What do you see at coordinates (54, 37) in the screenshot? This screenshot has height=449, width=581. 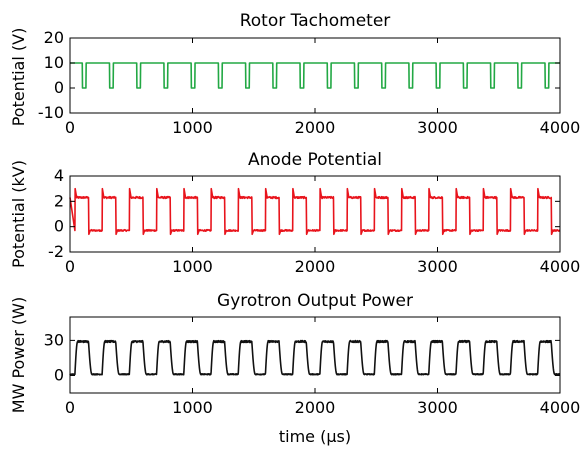 I see `y-tick-label: 20` at bounding box center [54, 37].